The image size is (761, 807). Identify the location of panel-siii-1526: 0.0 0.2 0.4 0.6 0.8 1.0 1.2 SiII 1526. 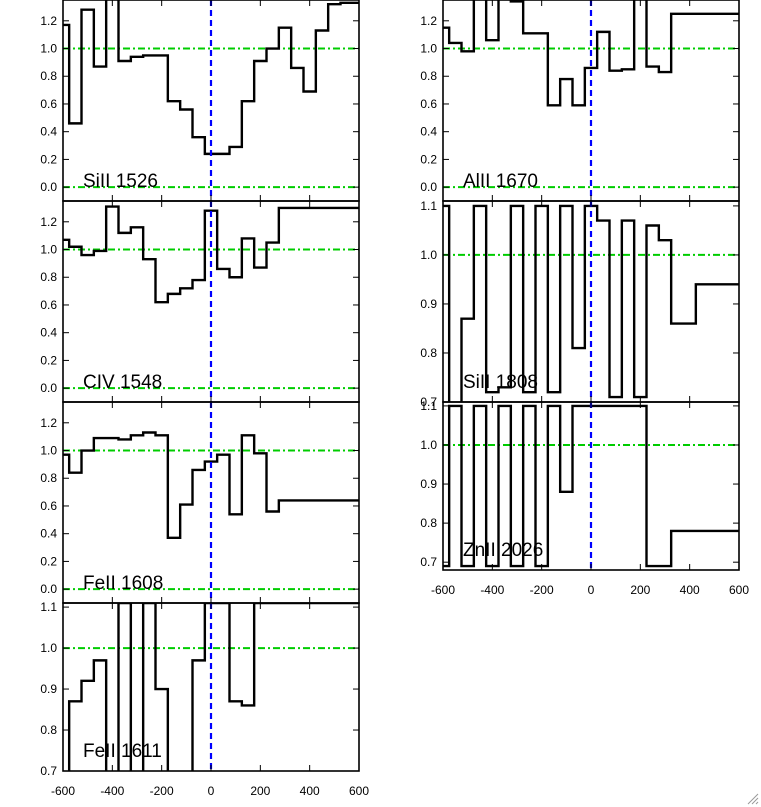
(200, 101).